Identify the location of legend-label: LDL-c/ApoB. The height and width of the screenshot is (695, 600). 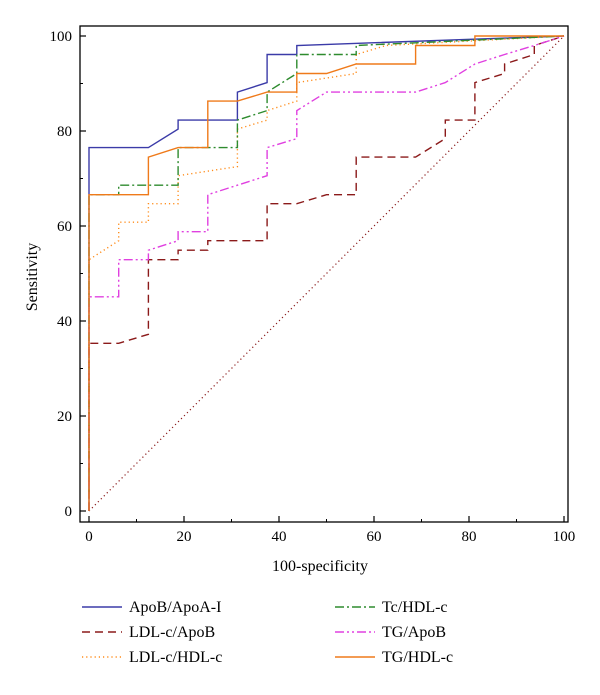
(172, 632).